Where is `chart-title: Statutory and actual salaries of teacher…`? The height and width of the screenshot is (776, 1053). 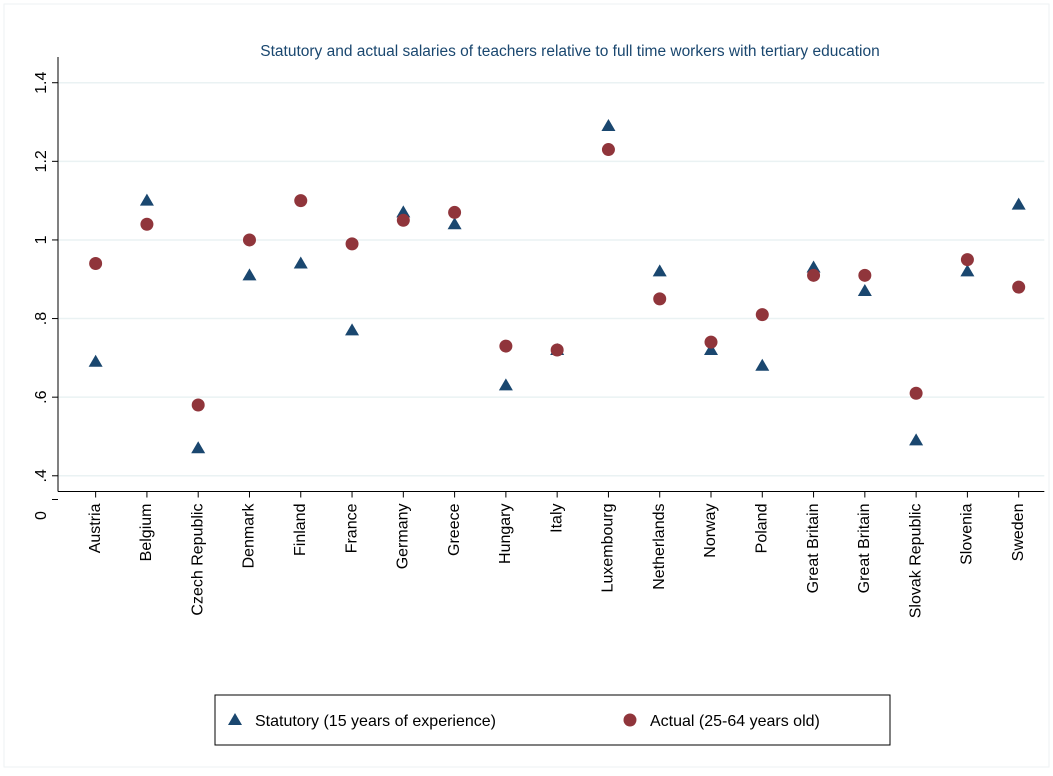 chart-title: Statutory and actual salaries of teacher… is located at coordinates (569, 51).